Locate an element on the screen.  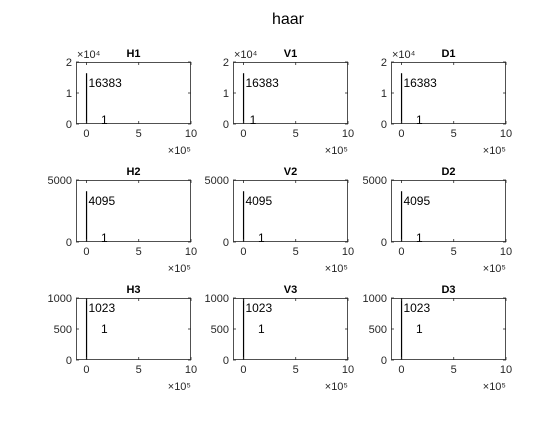
subplot-title: D2 is located at coordinates (448, 172).